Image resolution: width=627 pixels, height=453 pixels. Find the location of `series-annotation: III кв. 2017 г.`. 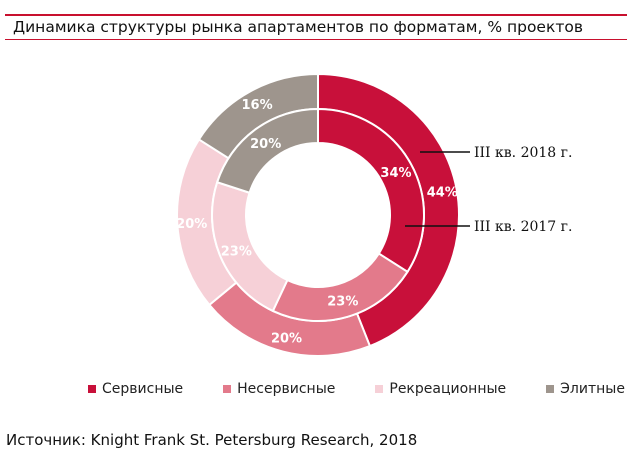

series-annotation: III кв. 2017 г. is located at coordinates (523, 227).